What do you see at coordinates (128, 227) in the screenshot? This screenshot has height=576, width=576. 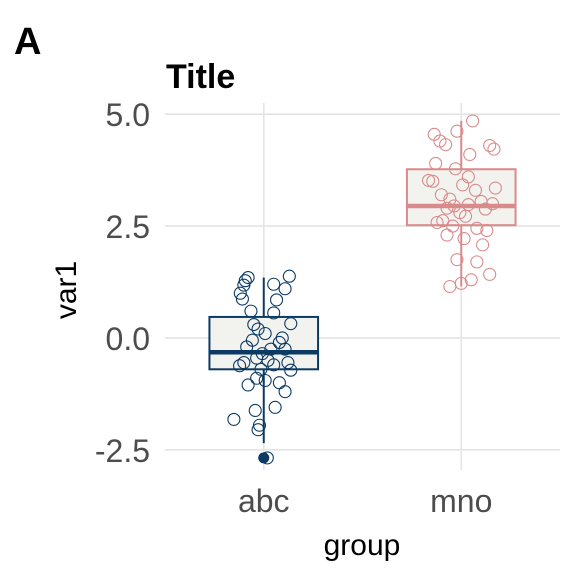 I see `y-tick-label: 2.5` at bounding box center [128, 227].